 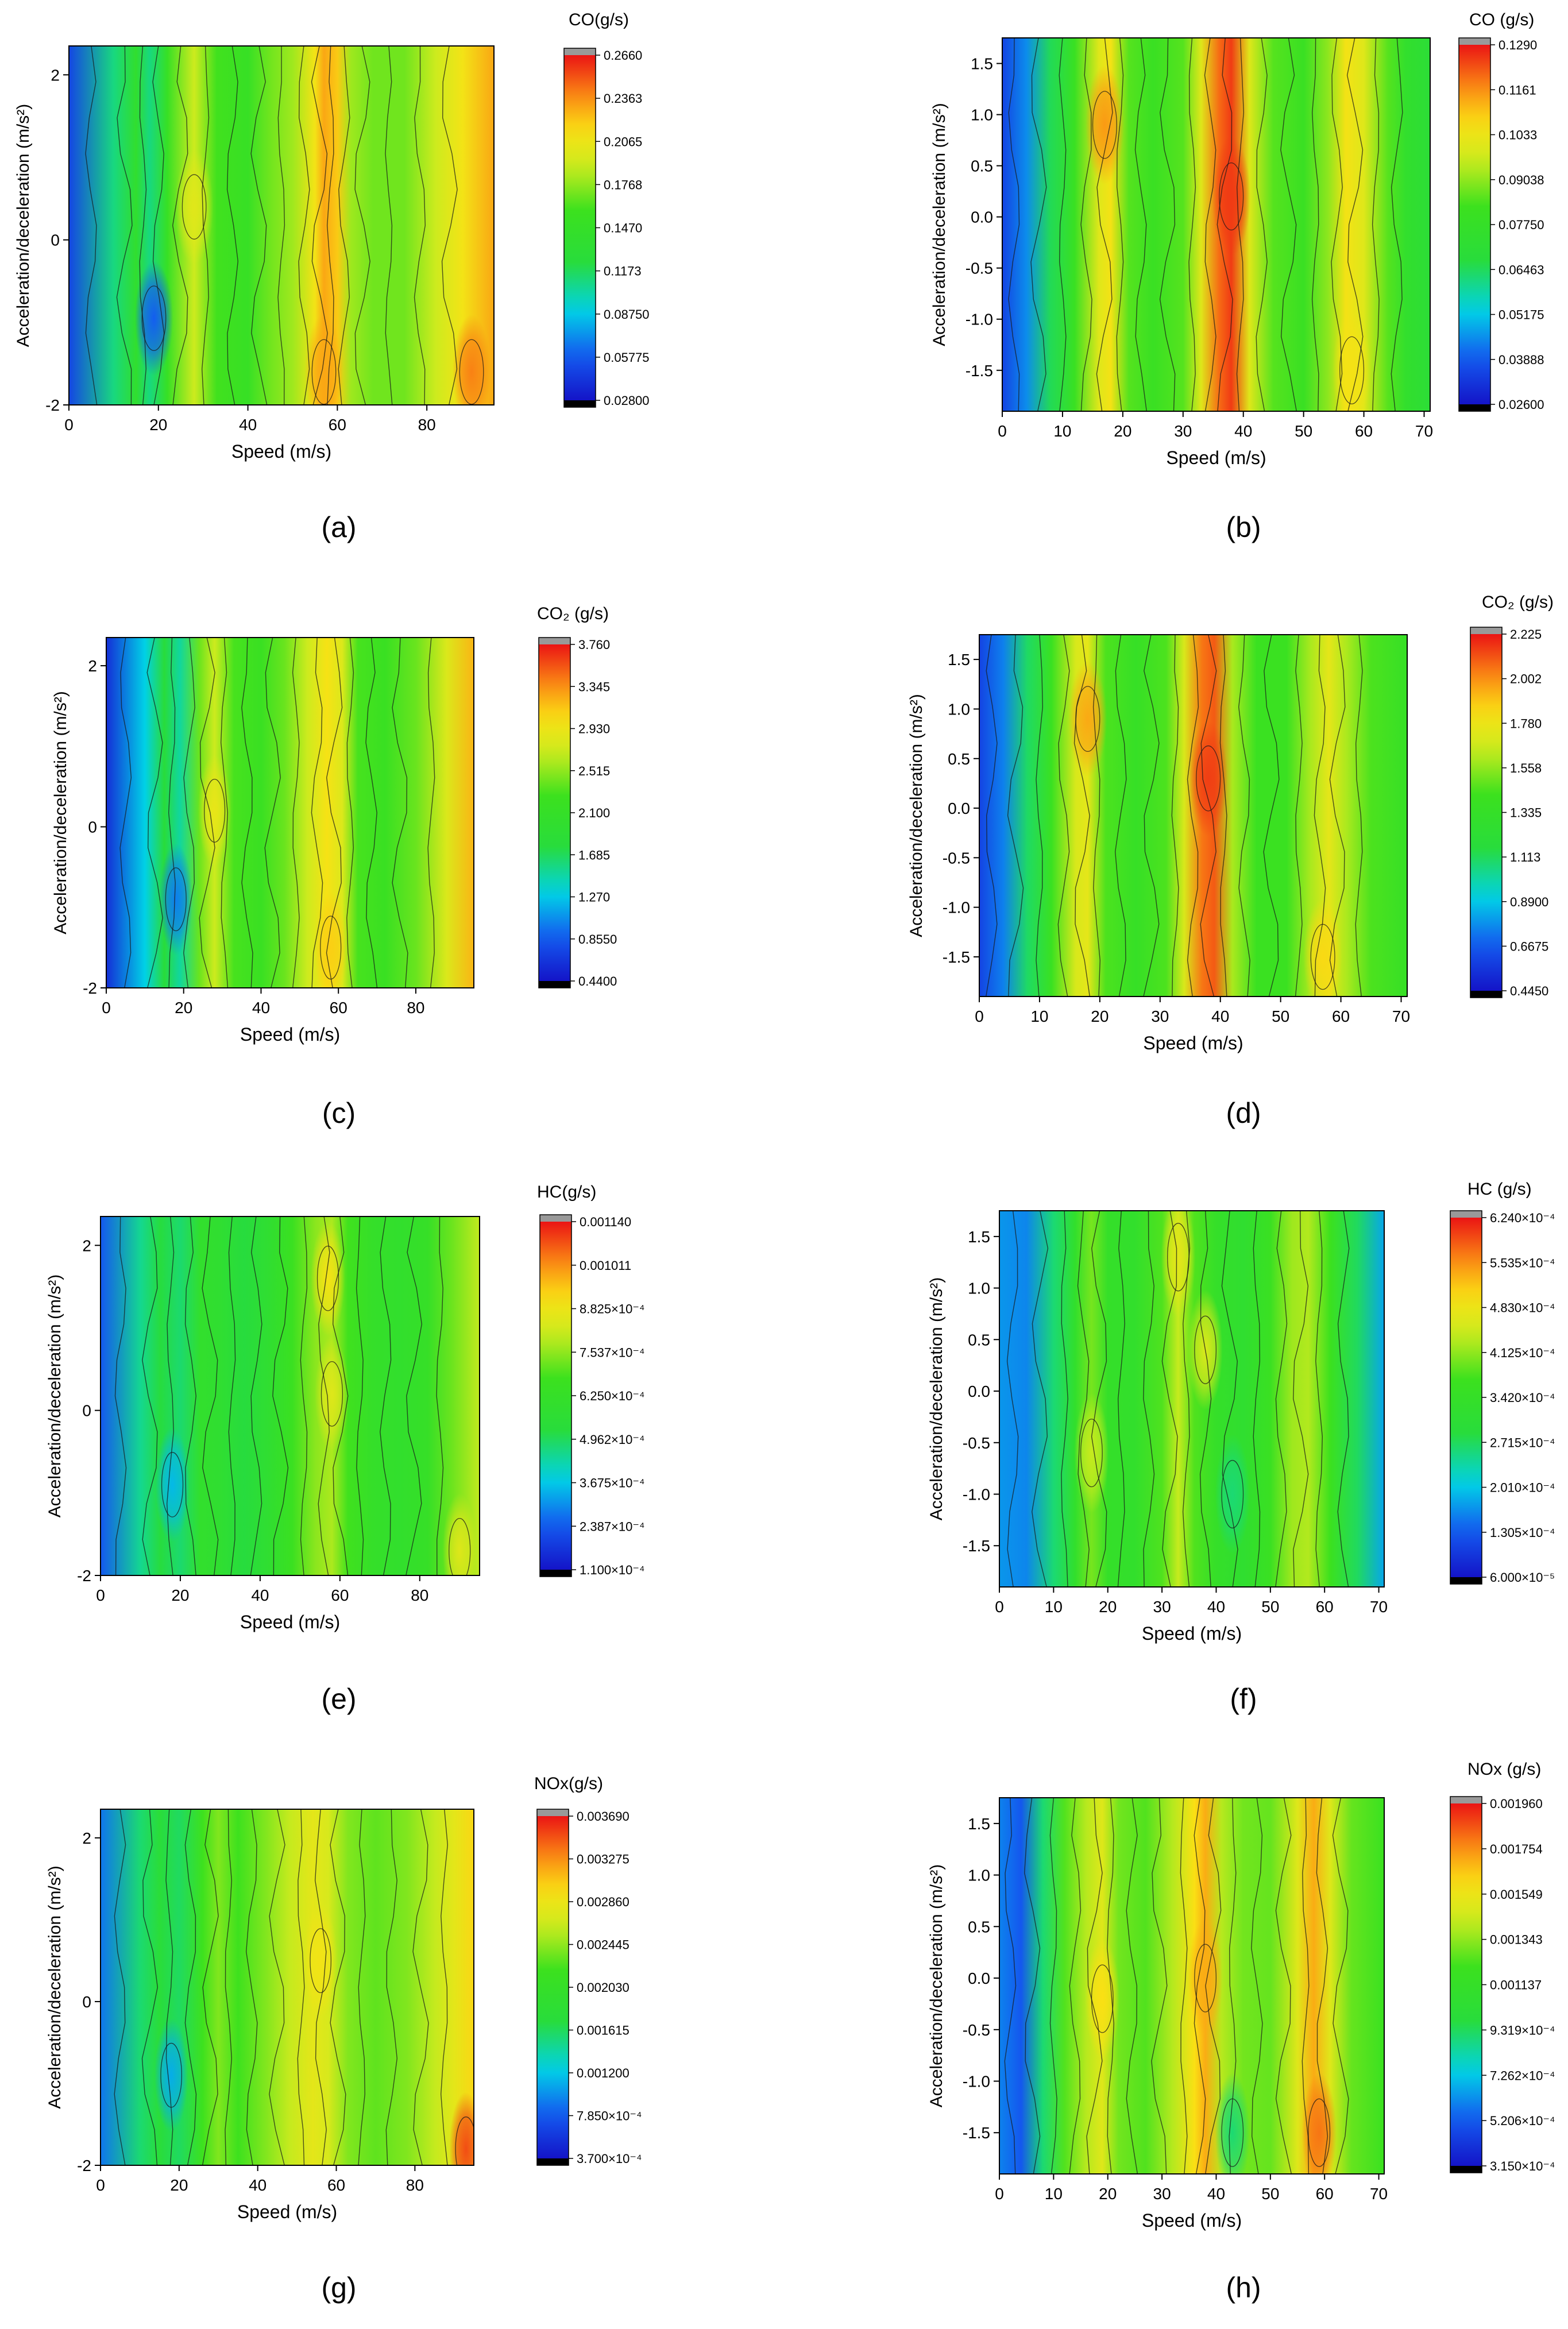 I want to click on x-tick-label: 80, so click(x=415, y=1008).